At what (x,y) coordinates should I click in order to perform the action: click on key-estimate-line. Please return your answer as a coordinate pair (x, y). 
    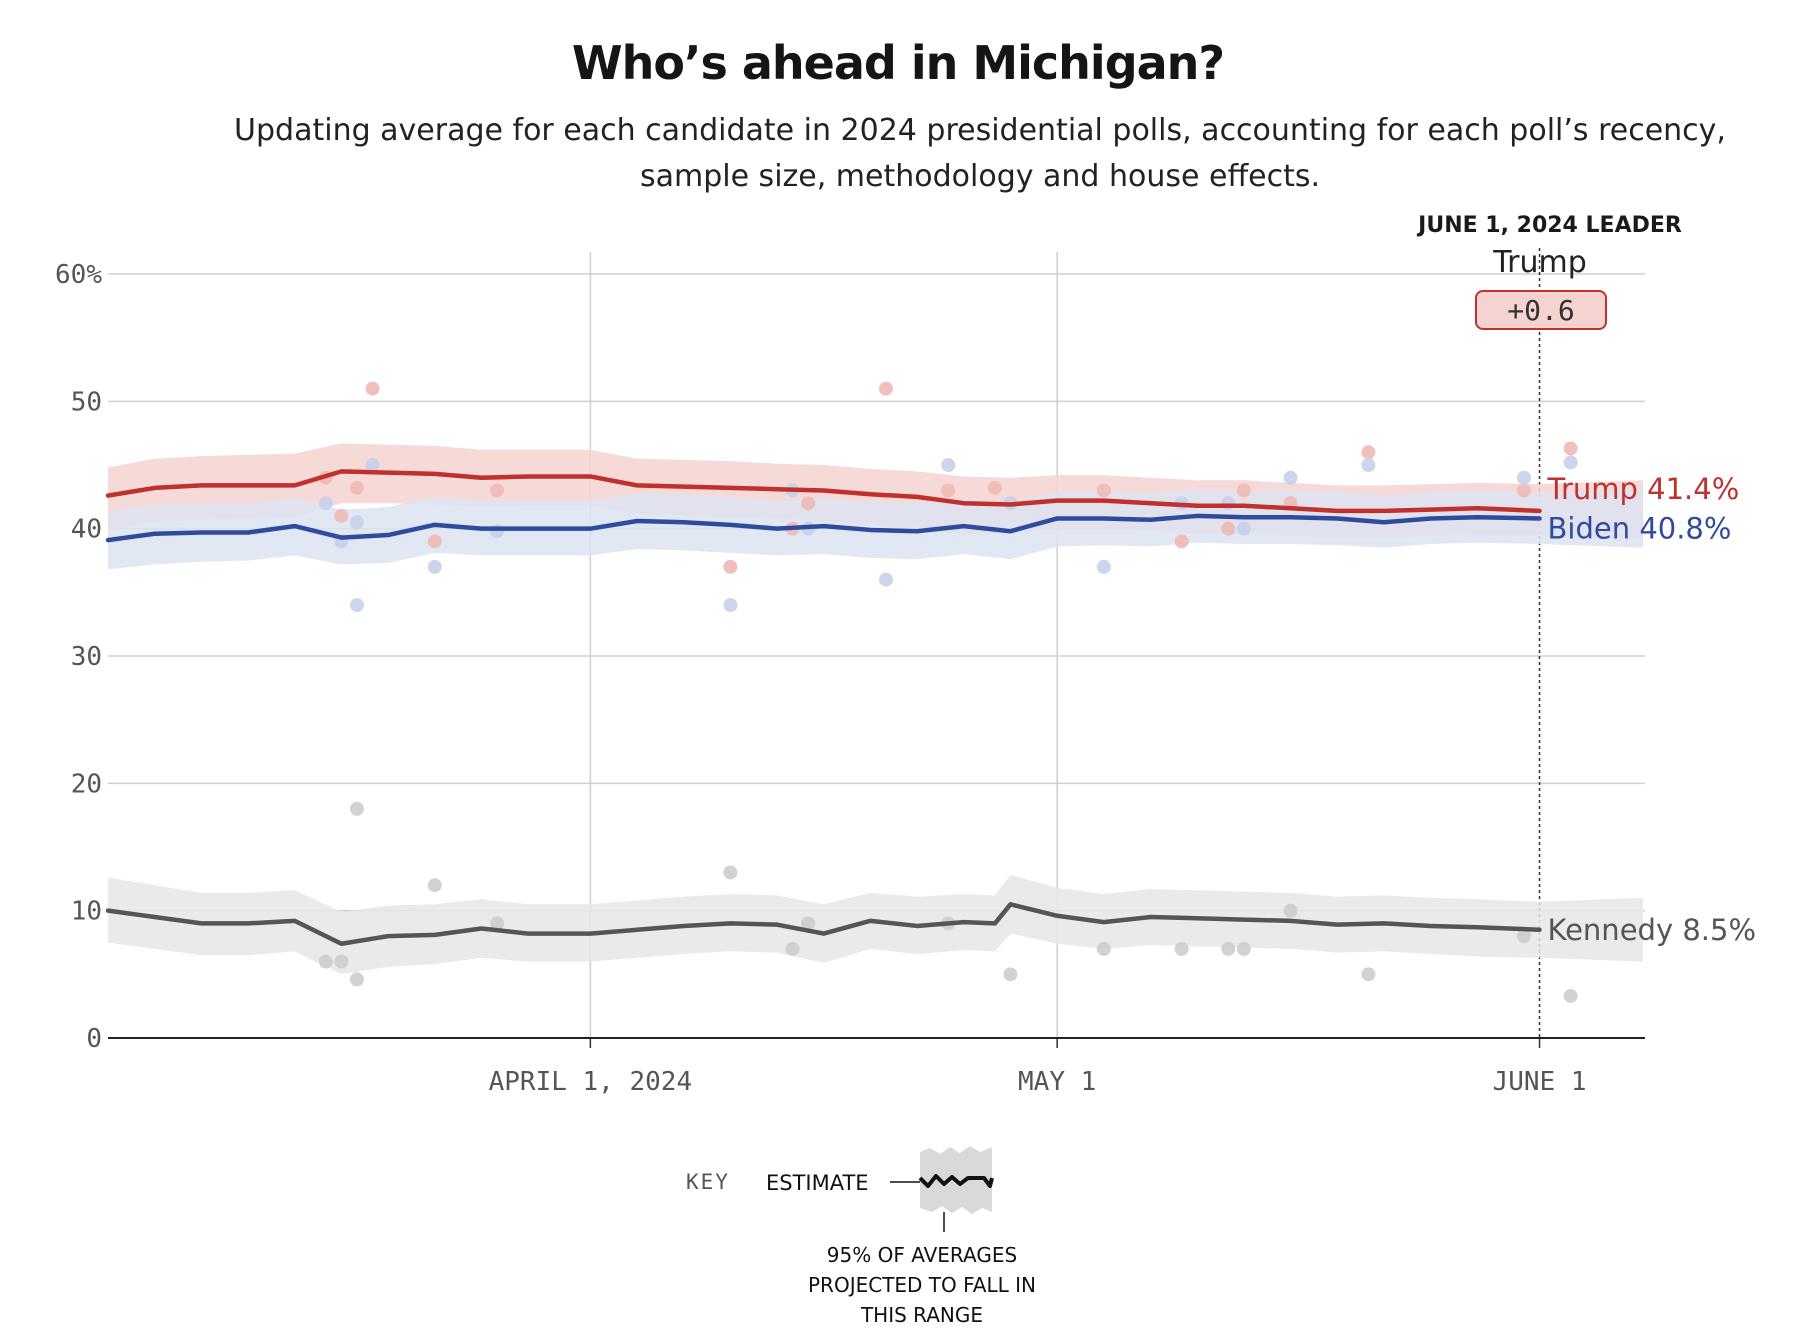
    Looking at the image, I should click on (956, 1181).